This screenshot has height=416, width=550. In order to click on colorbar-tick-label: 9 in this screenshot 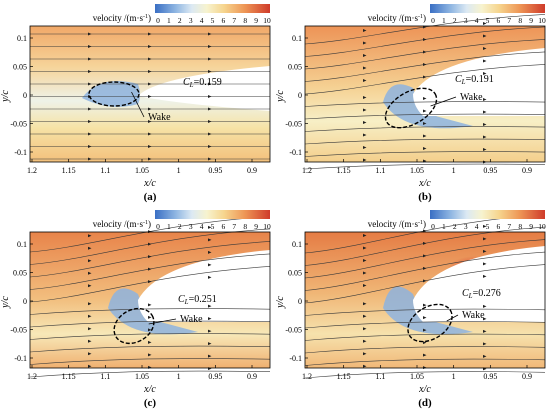, I will do `click(256, 226)`.